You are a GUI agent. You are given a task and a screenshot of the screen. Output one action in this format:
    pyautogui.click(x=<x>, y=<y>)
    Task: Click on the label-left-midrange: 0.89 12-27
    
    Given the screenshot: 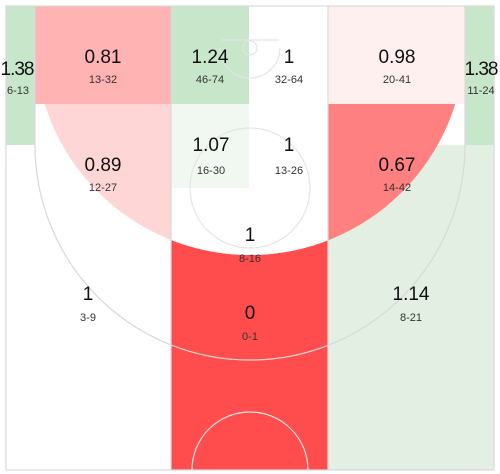 What is the action you would take?
    pyautogui.click(x=103, y=174)
    